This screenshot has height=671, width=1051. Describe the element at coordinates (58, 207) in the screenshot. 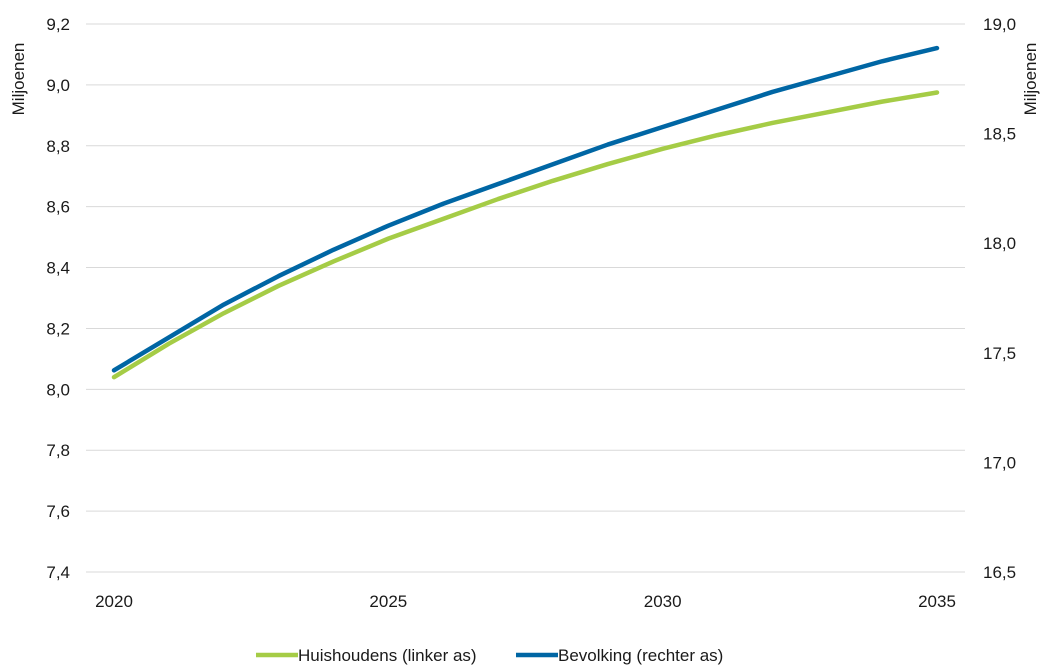

I see `left-tick-label: 8,6` at that location.